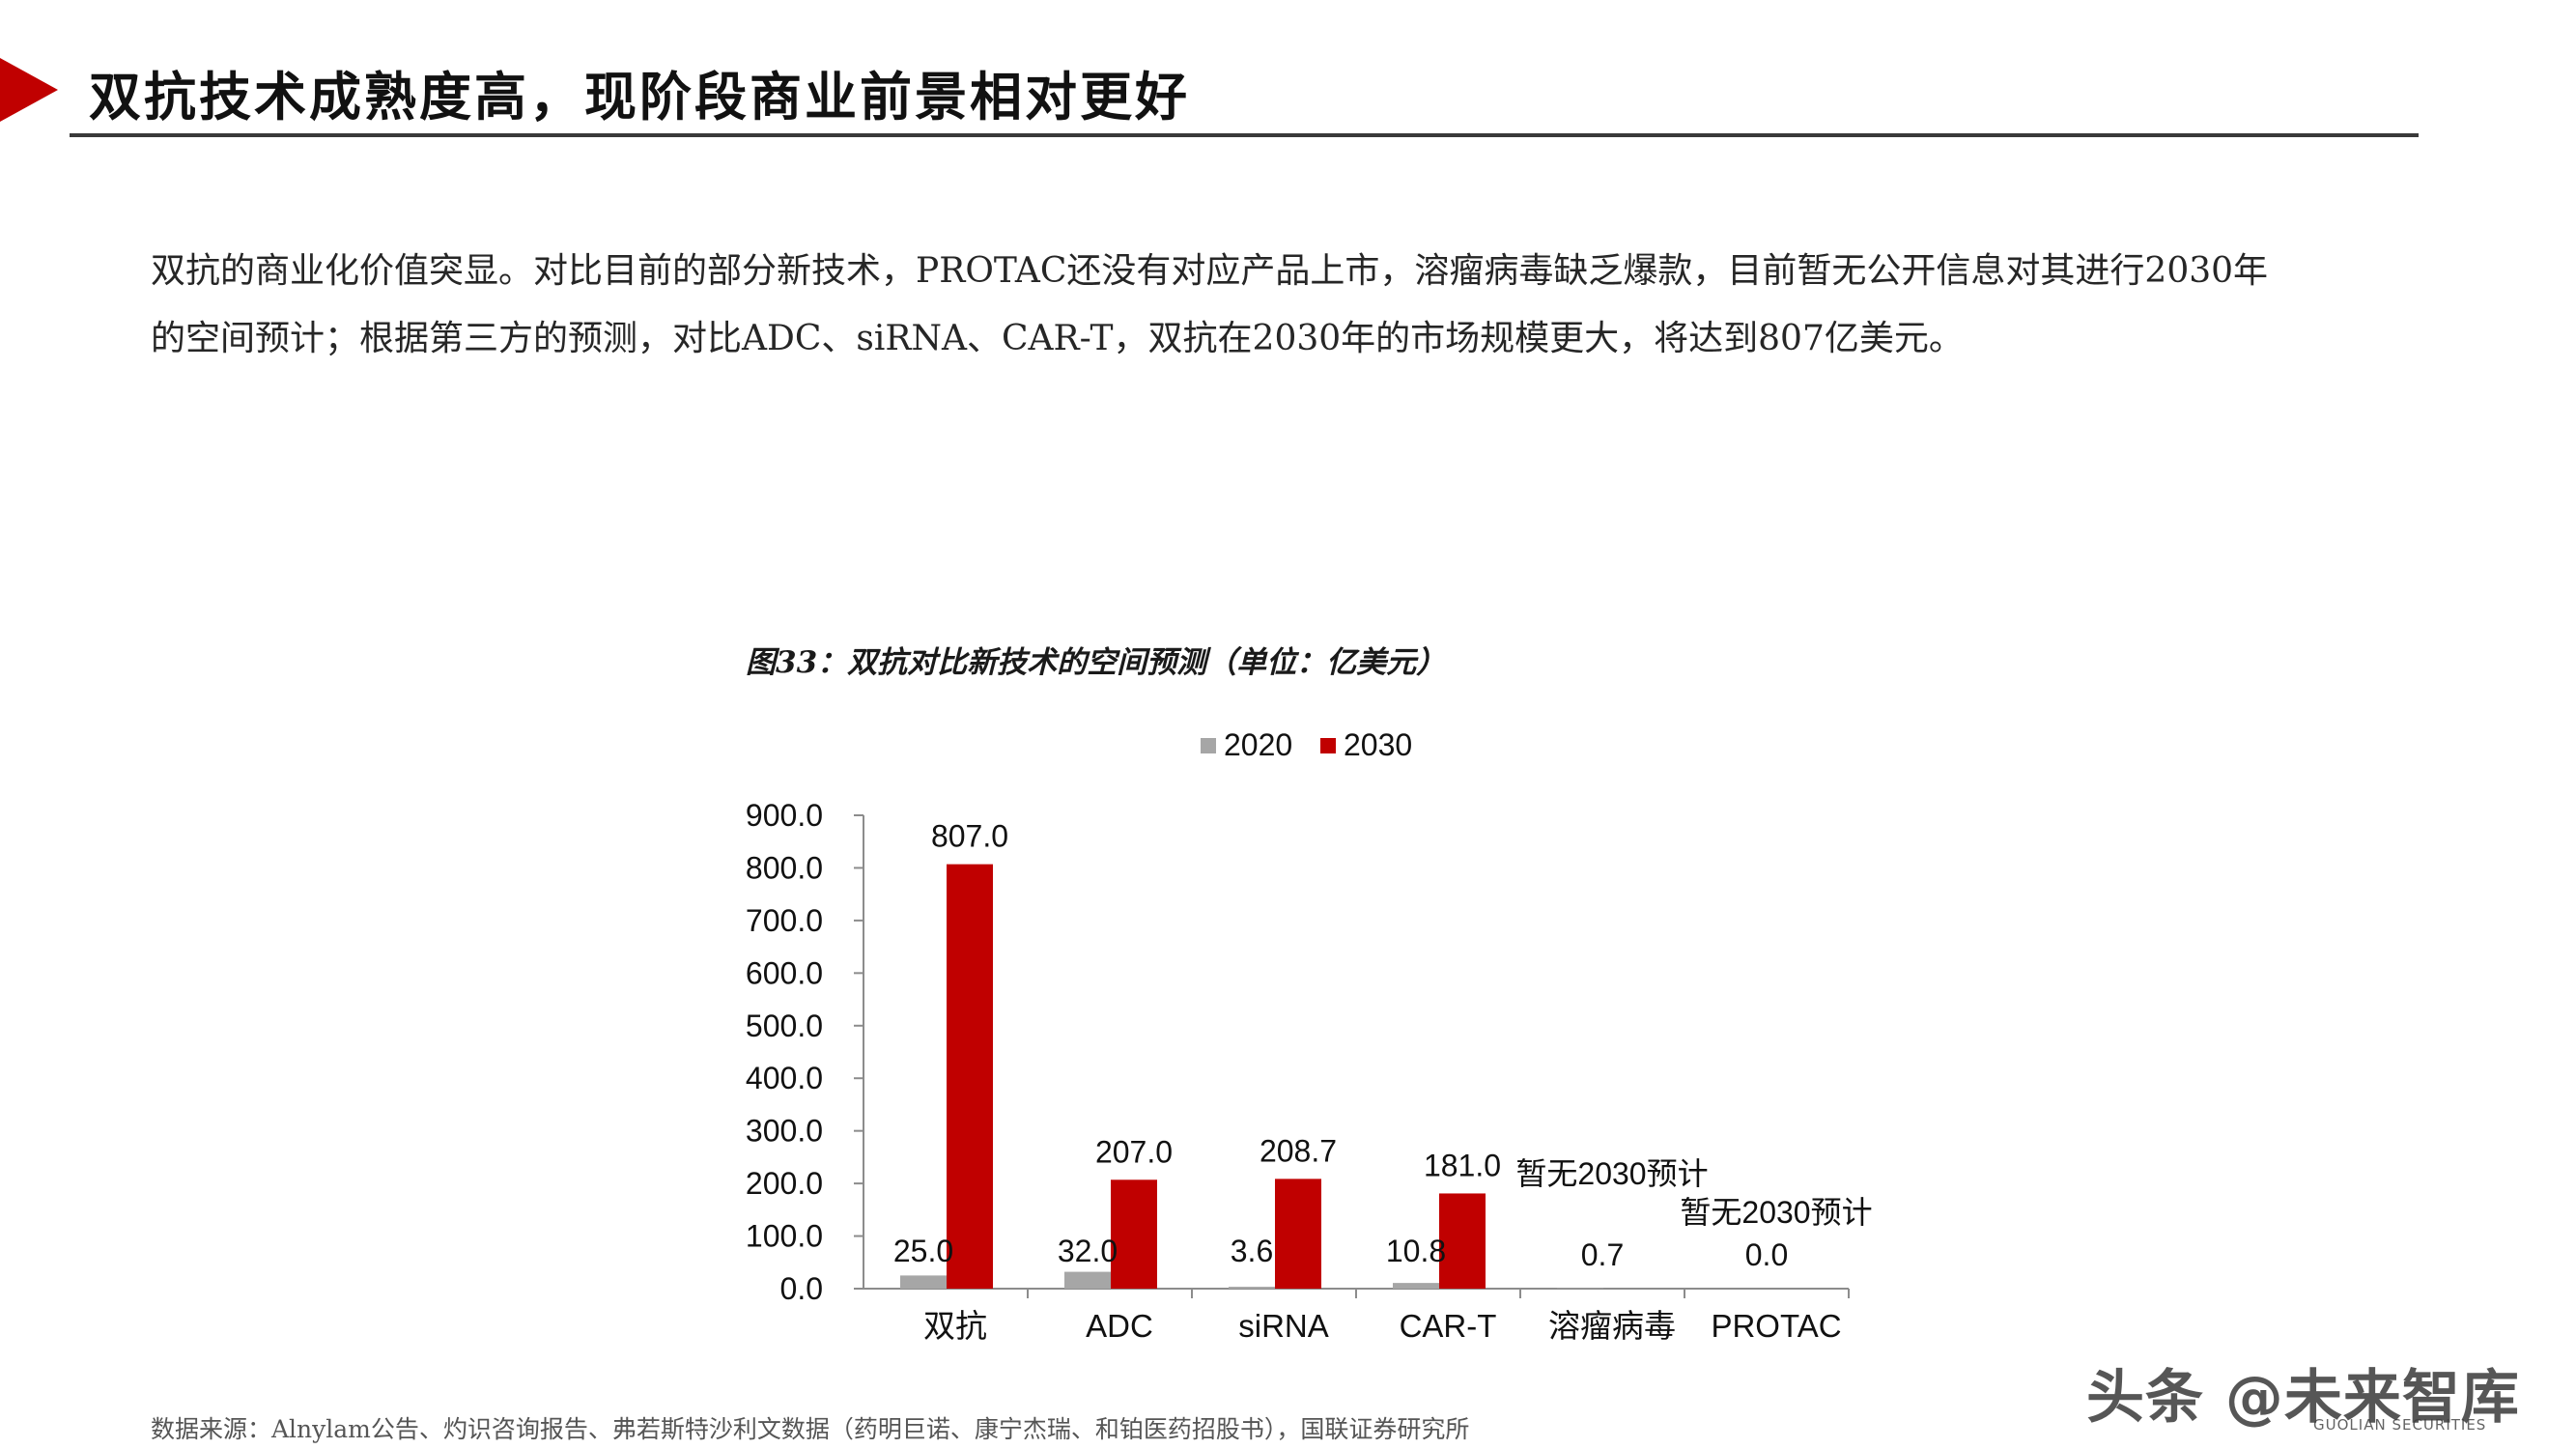 This screenshot has width=2576, height=1449. I want to click on page-title: 双抗技术成熟度高，现阶段商业前景相对更好, so click(639, 97).